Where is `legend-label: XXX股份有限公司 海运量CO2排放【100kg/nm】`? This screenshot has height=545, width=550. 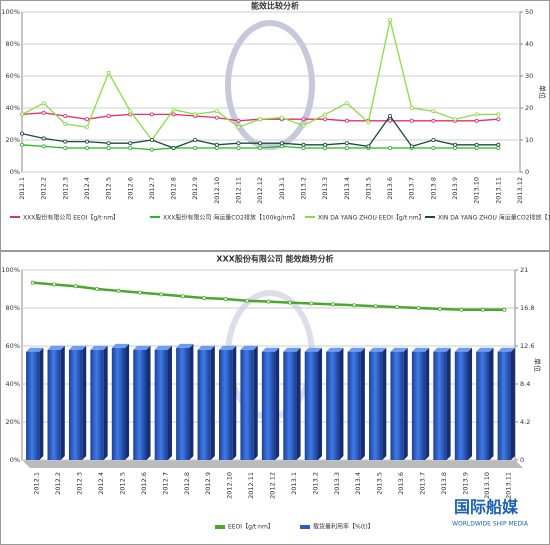 legend-label: XXX股份有限公司 海运量CO2排放【100kg/nm】 is located at coordinates (230, 218).